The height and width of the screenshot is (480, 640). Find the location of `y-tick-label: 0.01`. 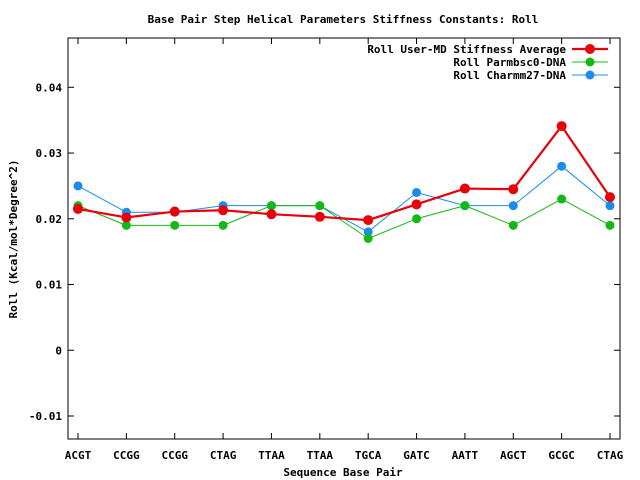

y-tick-label: 0.01 is located at coordinates (49, 285).